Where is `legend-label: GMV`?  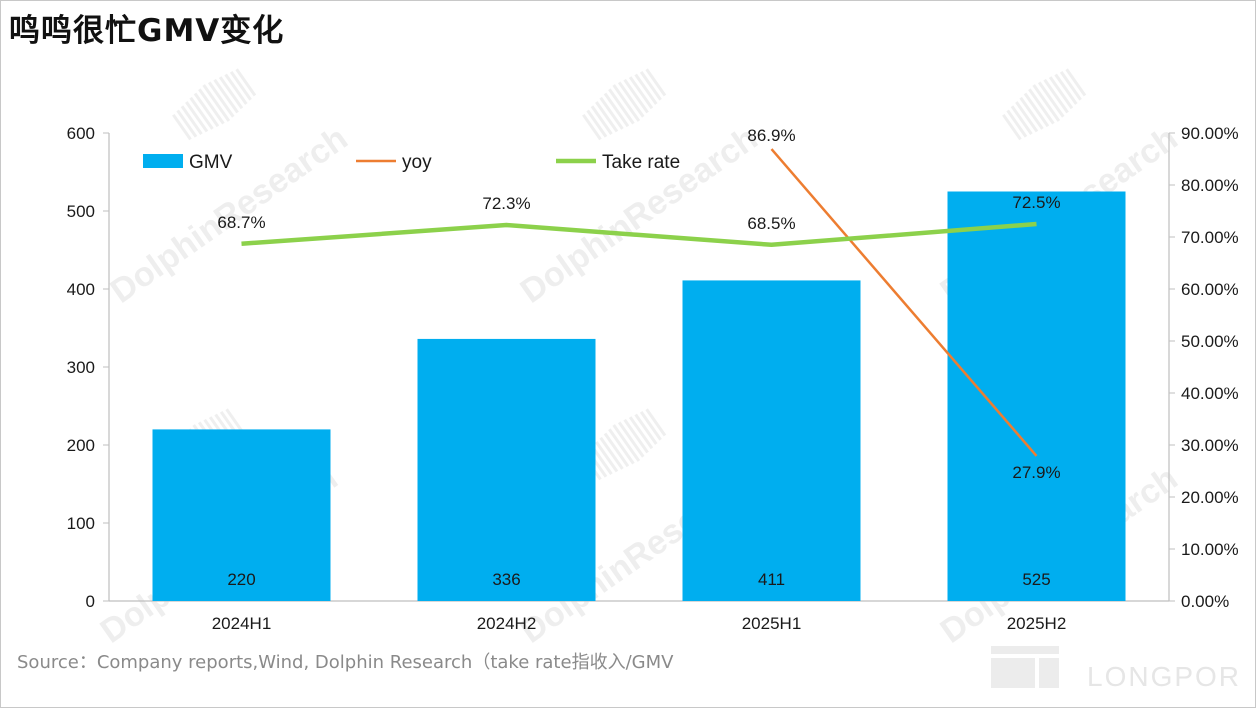
legend-label: GMV is located at coordinates (211, 162).